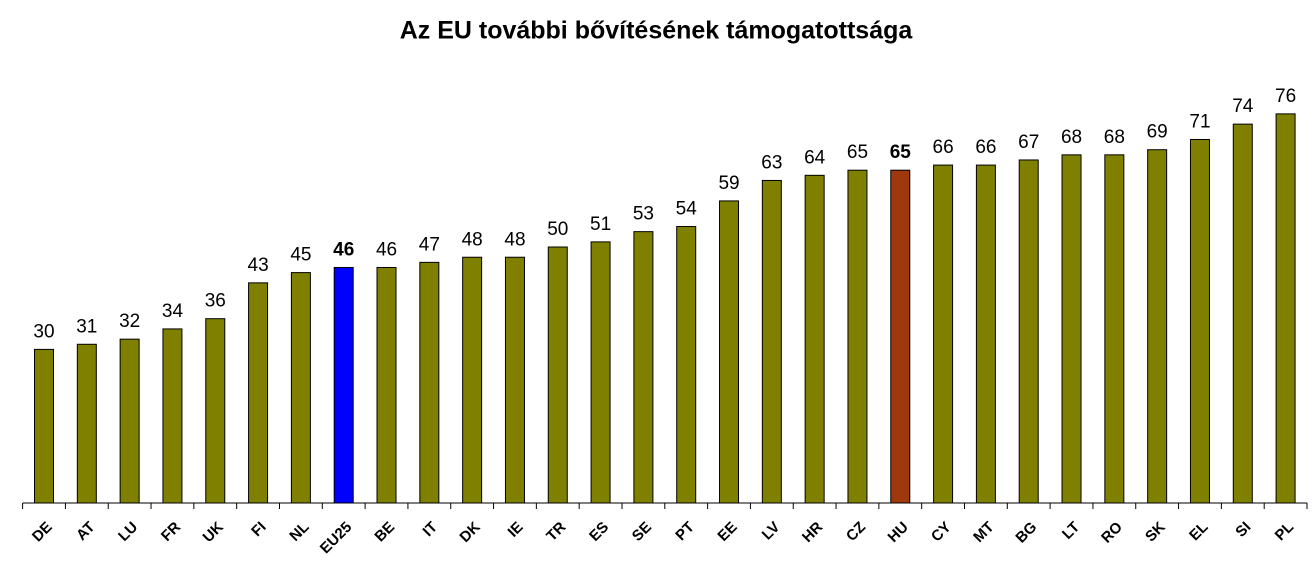 The height and width of the screenshot is (574, 1314). I want to click on value-label: 30, so click(43, 331).